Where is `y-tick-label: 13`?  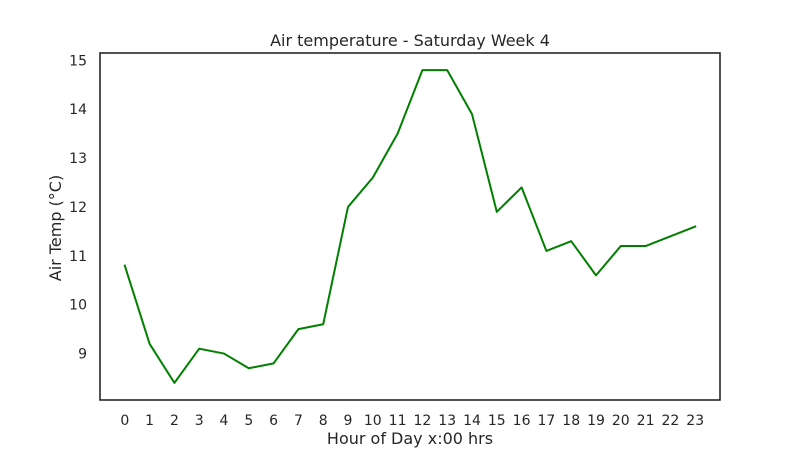 y-tick-label: 13 is located at coordinates (78, 159).